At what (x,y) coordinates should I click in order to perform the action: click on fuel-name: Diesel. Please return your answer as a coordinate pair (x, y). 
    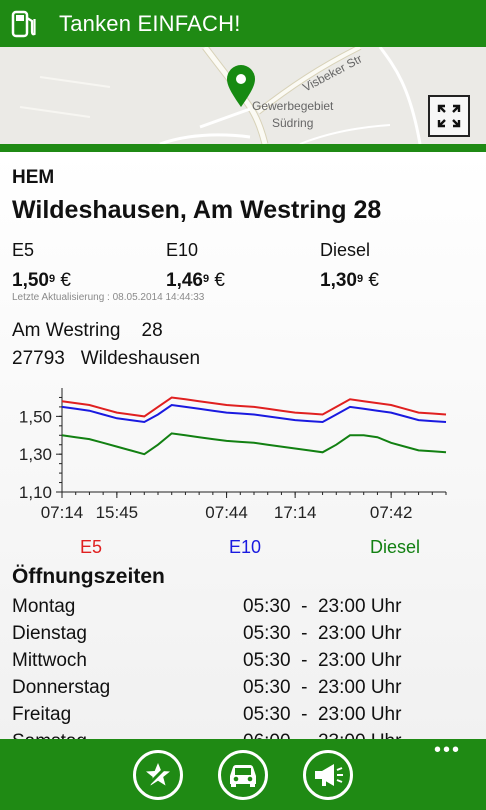
    Looking at the image, I should click on (345, 250).